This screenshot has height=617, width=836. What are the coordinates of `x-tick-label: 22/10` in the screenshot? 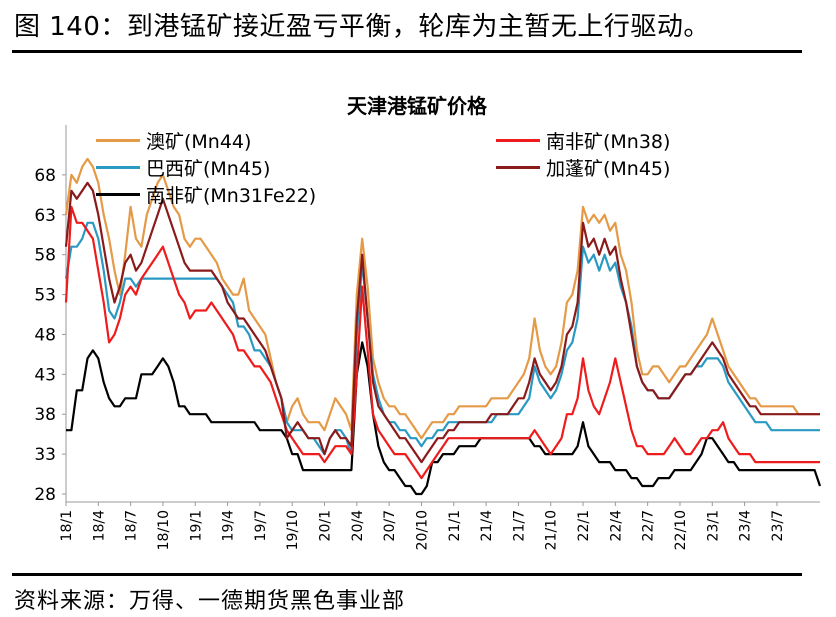 It's located at (681, 530).